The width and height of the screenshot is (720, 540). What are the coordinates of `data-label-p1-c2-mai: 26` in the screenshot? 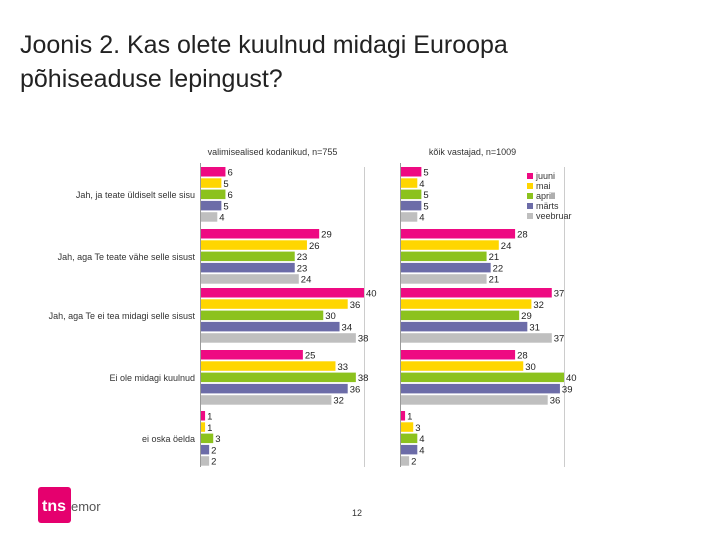 It's located at (314, 246).